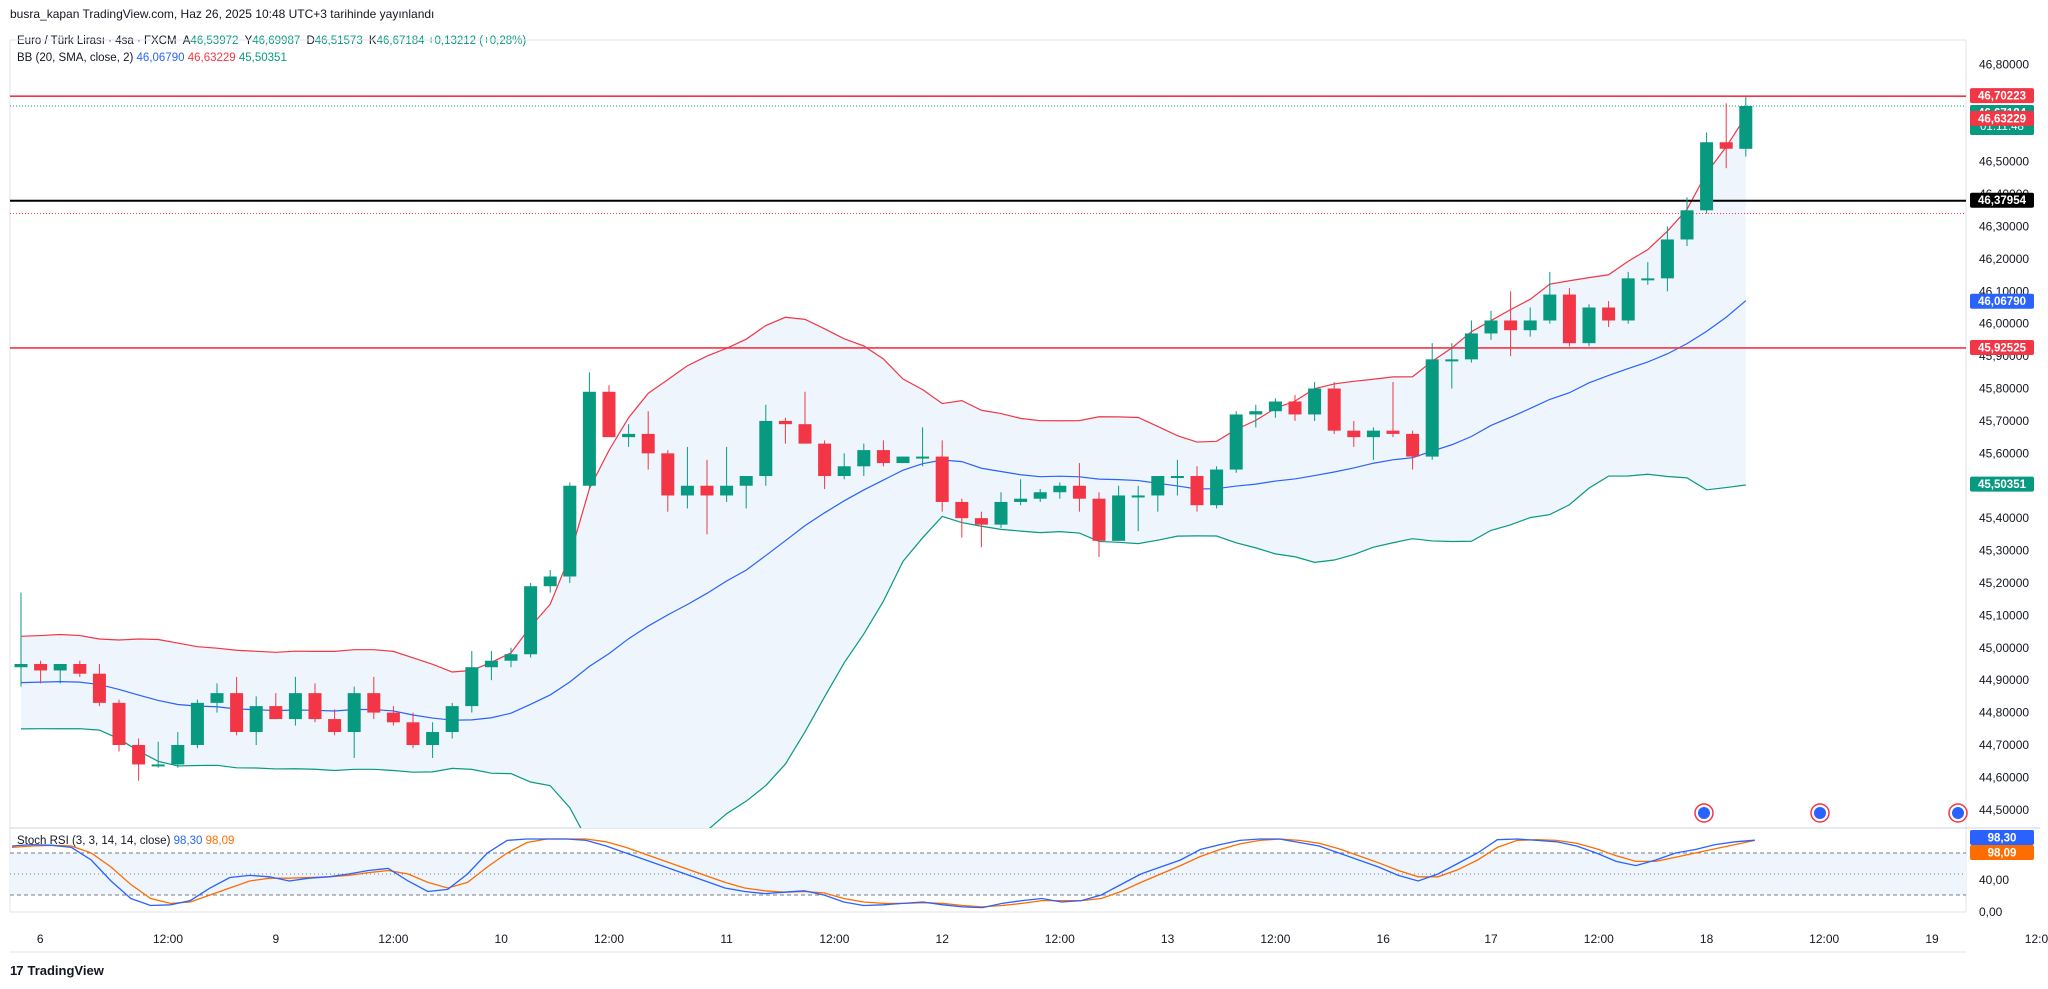 Image resolution: width=2048 pixels, height=989 pixels. I want to click on stoch-label: Stoch RSI (3, 3, 14, 14, close), so click(94, 841).